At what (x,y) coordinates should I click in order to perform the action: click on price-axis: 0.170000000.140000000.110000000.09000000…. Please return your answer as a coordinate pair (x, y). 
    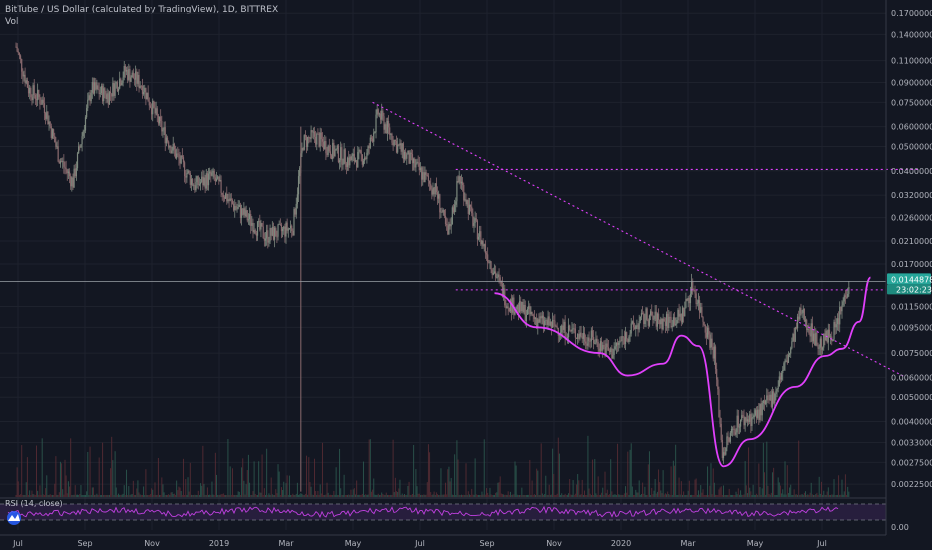
    Looking at the image, I should click on (908, 267).